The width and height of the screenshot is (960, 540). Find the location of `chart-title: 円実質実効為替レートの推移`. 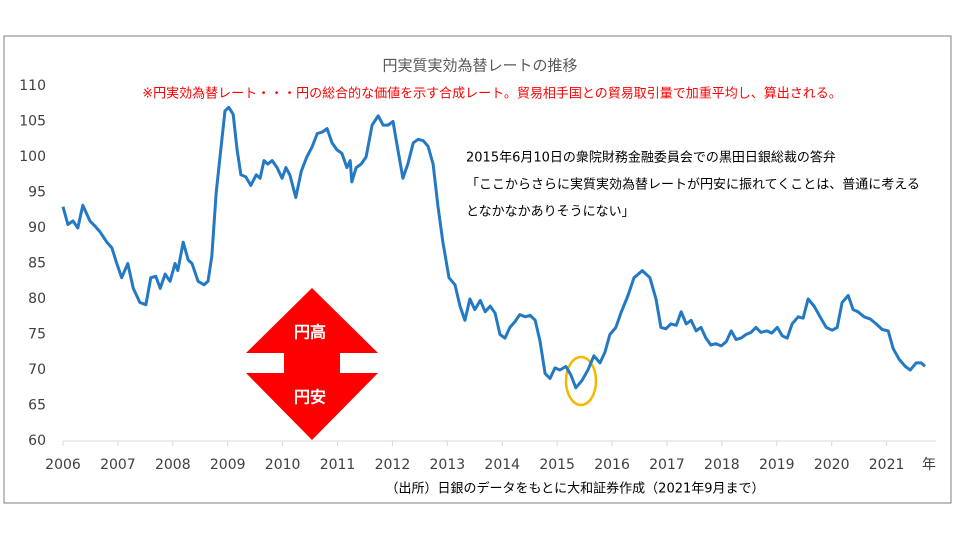

chart-title: 円実質実効為替レートの推移 is located at coordinates (479, 66).